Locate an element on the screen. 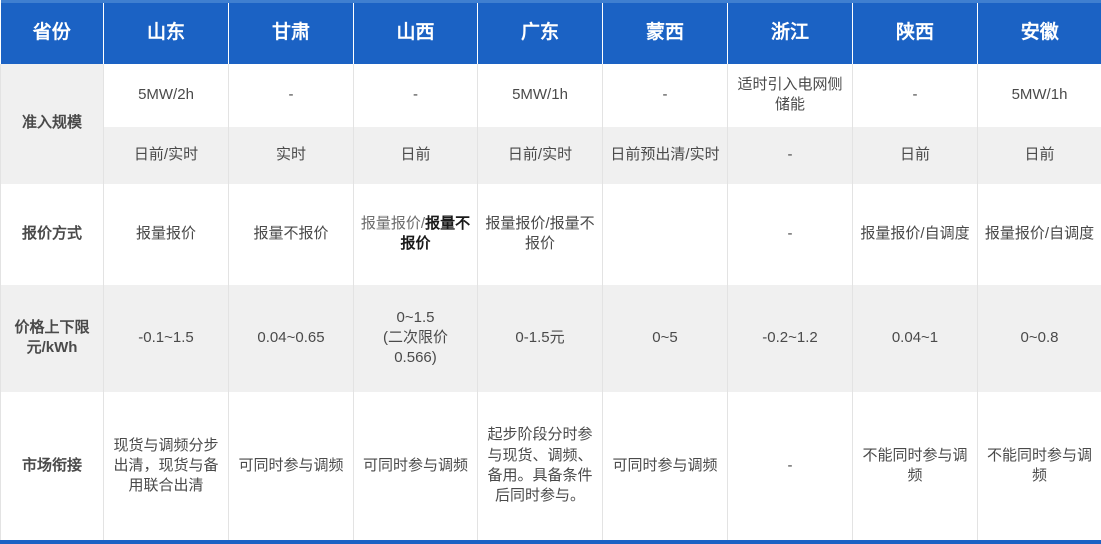 This screenshot has height=544, width=1101. table-header-row: 省份 山东 甘肃 山西 广东 蒙西 浙江 陕西 安徽 is located at coordinates (550, 32).